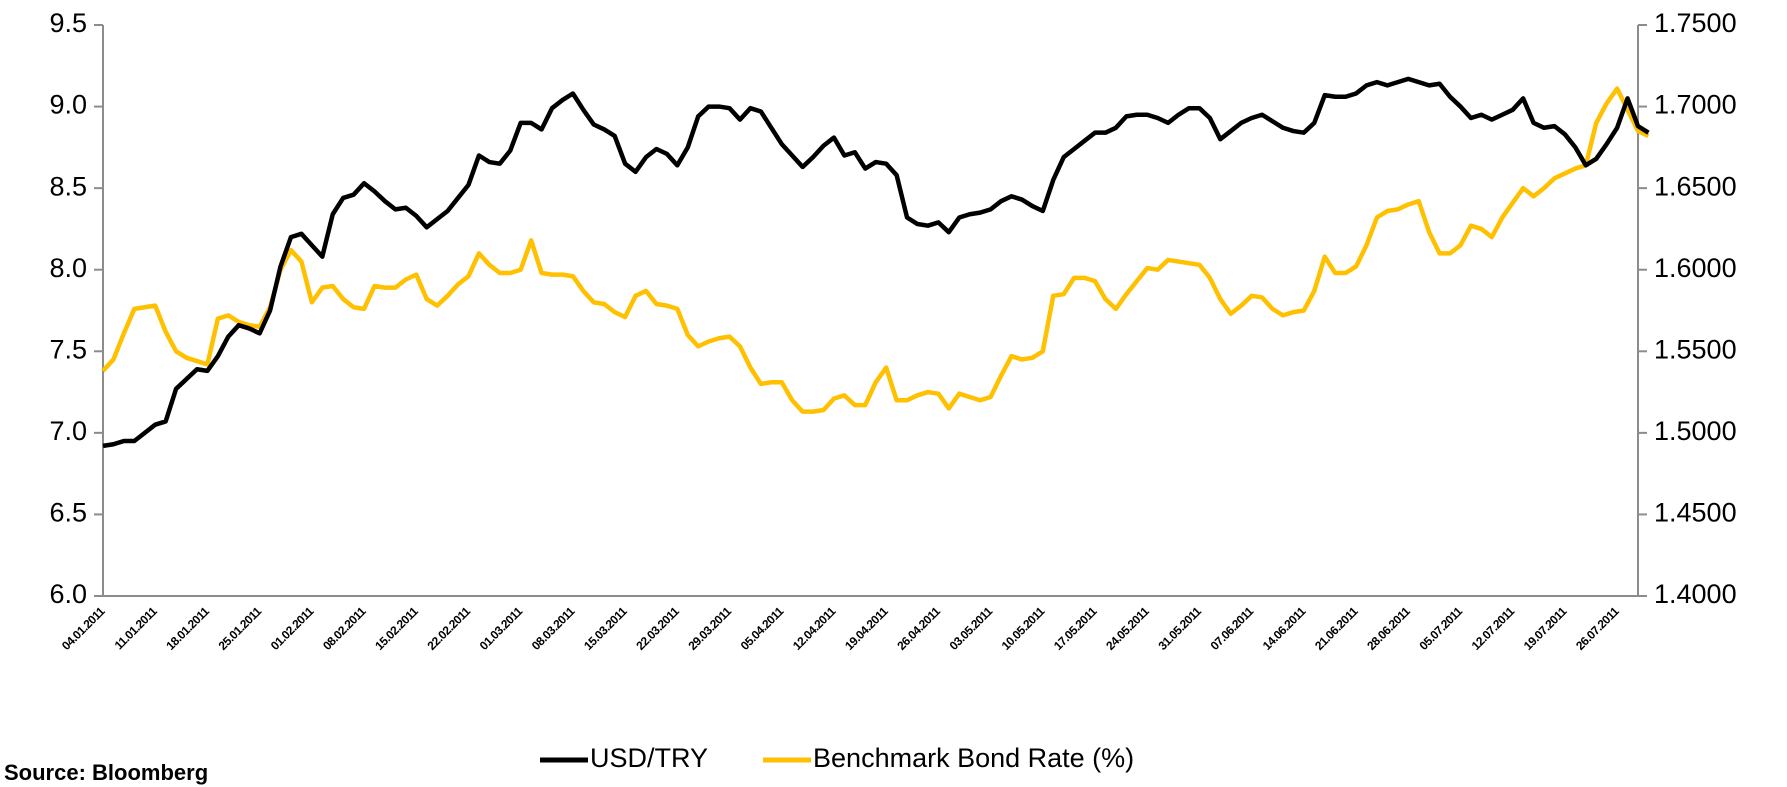 Image resolution: width=1787 pixels, height=787 pixels. What do you see at coordinates (1695, 431) in the screenshot?
I see `y2-tick-label: 1.5000` at bounding box center [1695, 431].